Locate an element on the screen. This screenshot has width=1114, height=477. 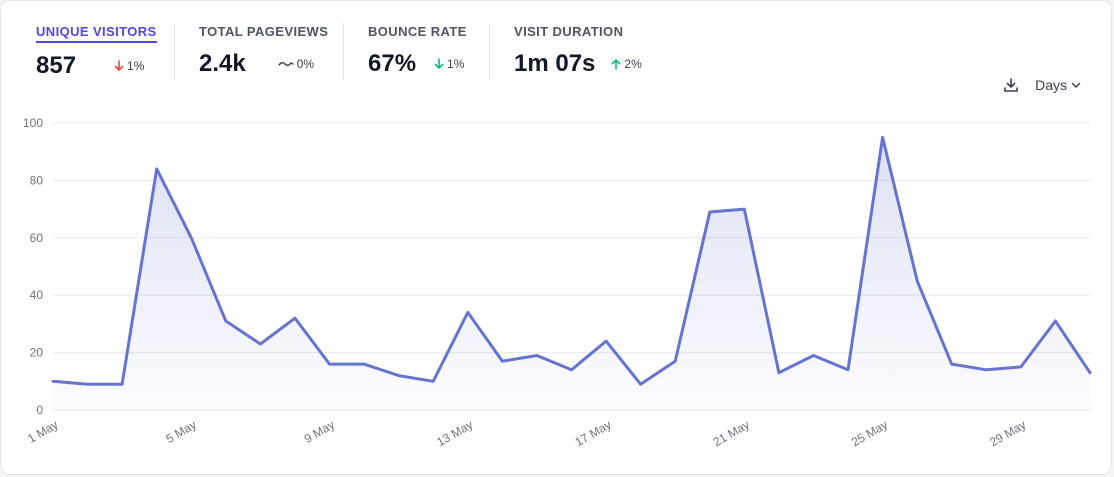
interval-select: Days is located at coordinates (1058, 85).